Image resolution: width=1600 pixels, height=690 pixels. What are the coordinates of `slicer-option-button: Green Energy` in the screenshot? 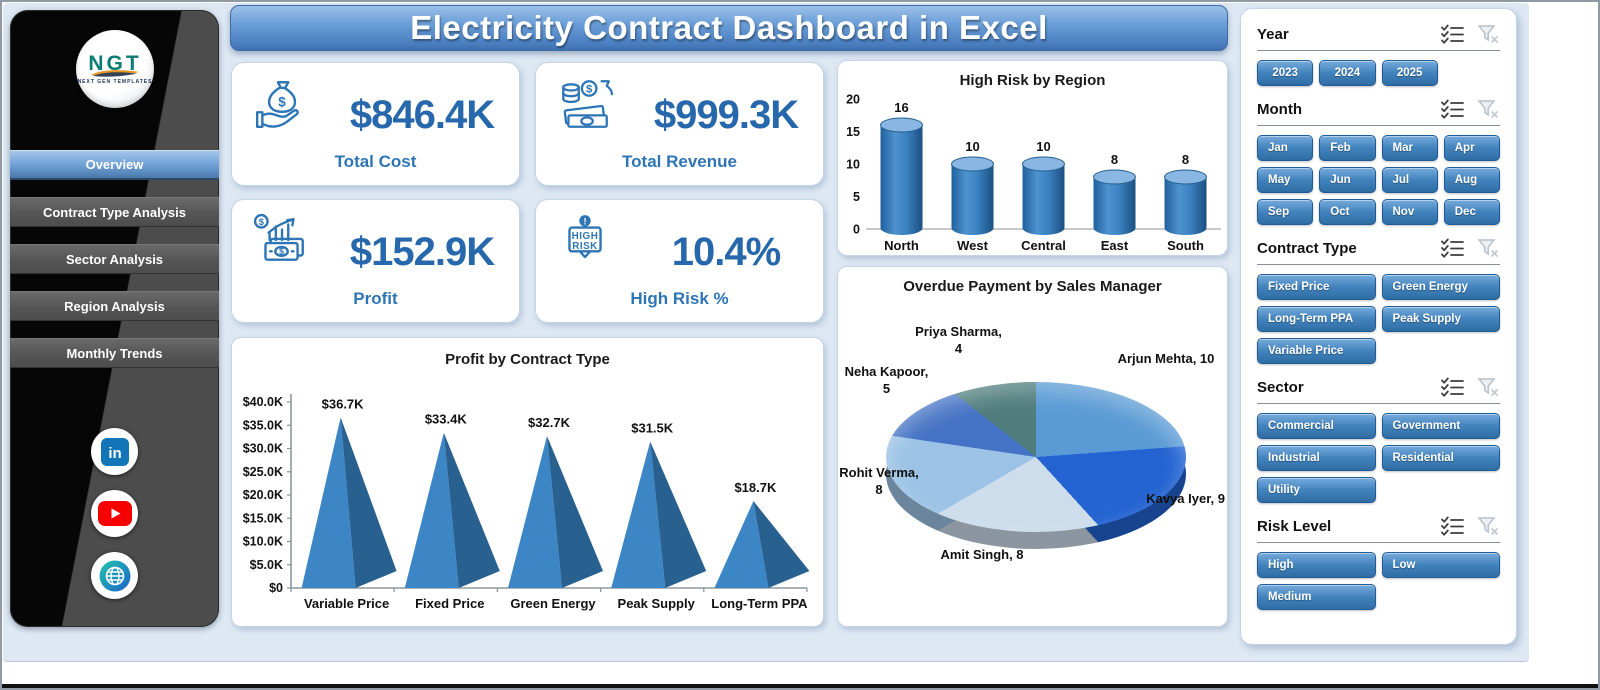 It's located at (1440, 287).